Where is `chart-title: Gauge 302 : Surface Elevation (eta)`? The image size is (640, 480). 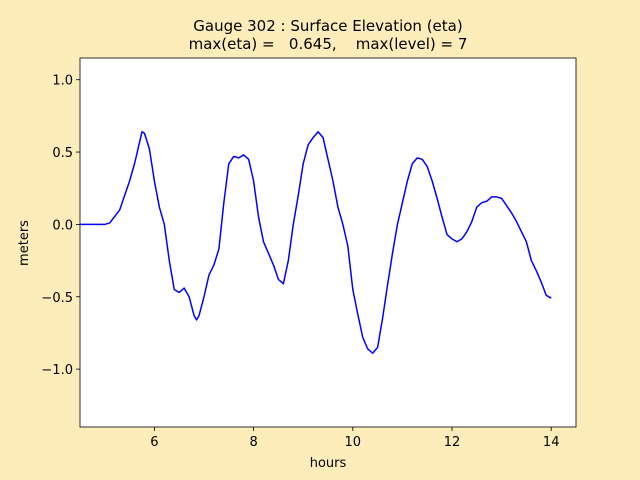 chart-title: Gauge 302 : Surface Elevation (eta) is located at coordinates (327, 26).